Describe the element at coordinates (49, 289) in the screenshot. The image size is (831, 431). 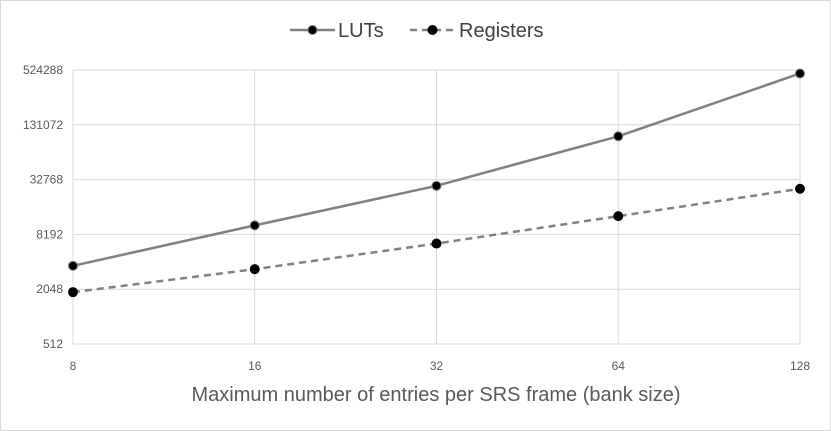
I see `y-tick-label: 2048` at that location.